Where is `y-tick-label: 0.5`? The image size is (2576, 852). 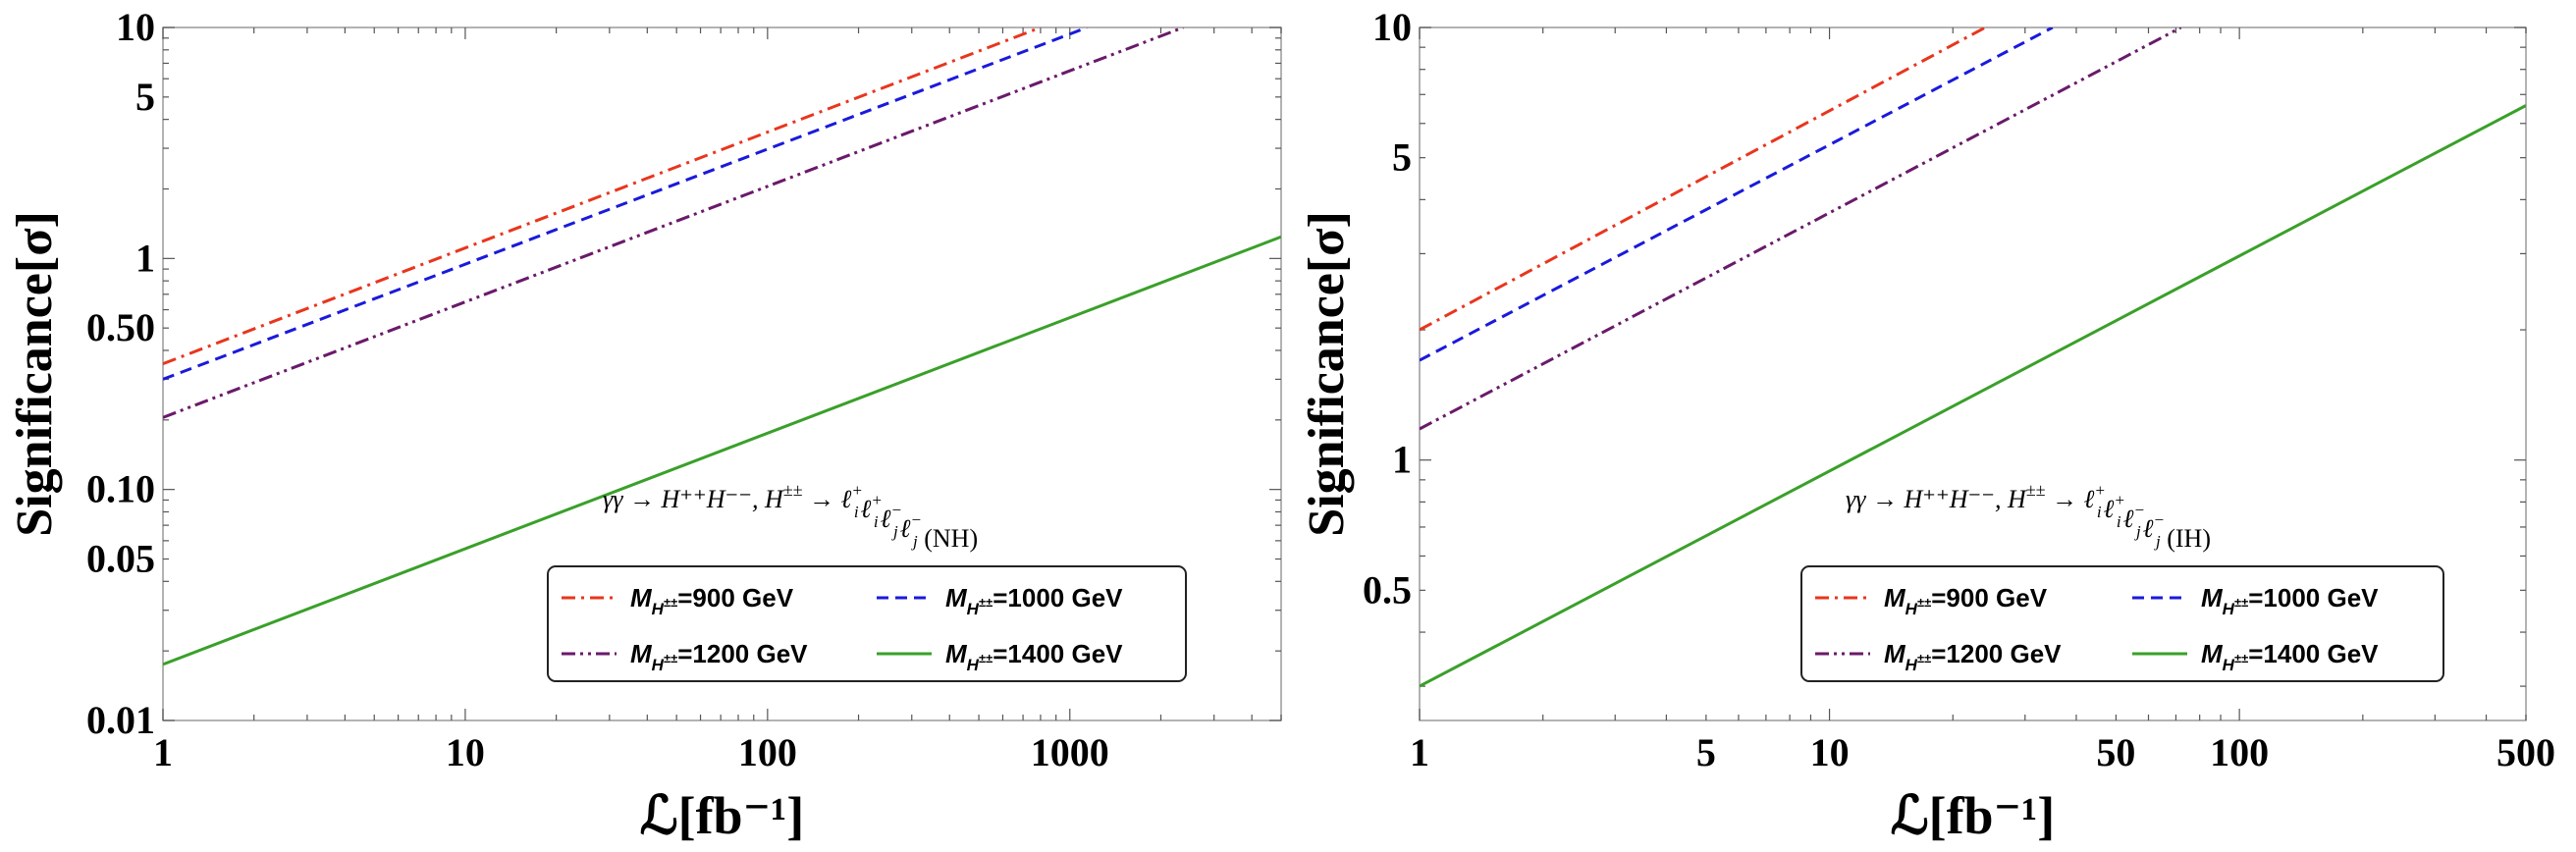 y-tick-label: 0.5 is located at coordinates (1387, 589).